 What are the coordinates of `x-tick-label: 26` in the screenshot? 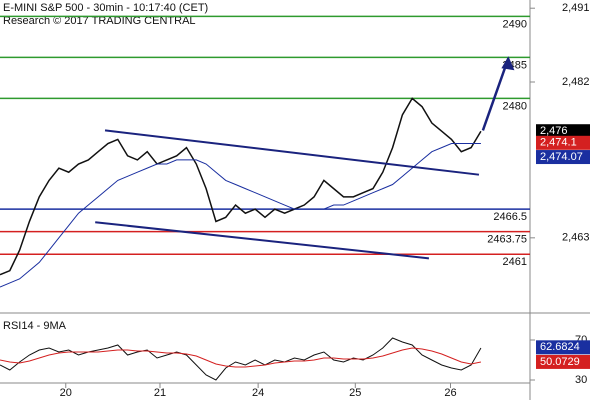 It's located at (450, 393).